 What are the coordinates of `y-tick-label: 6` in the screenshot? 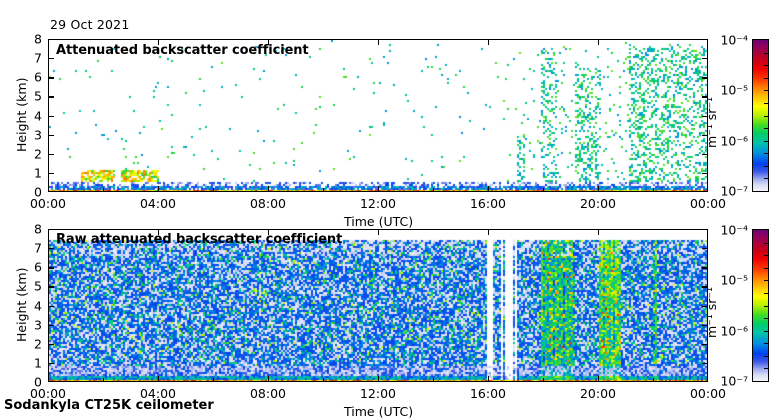 It's located at (38, 267).